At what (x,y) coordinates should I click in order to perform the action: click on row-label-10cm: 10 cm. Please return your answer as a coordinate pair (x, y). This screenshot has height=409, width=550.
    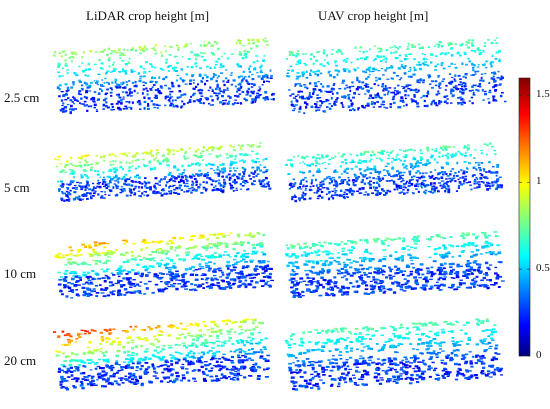
    Looking at the image, I should click on (20, 273).